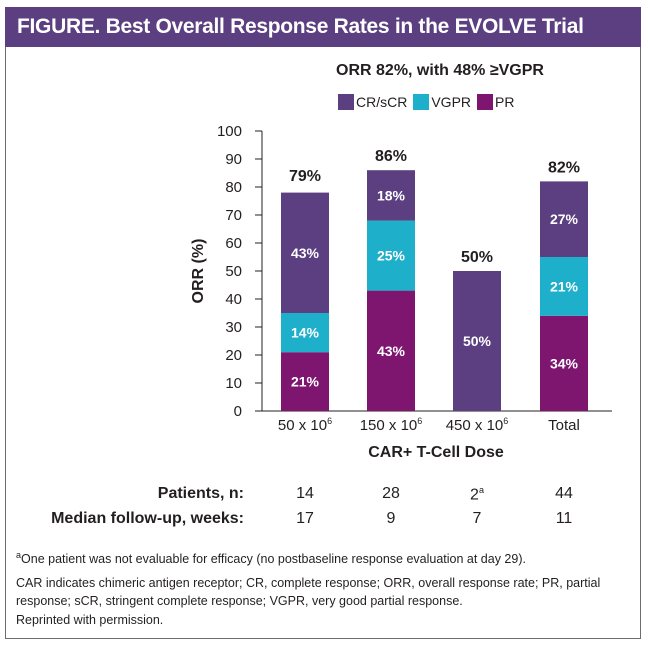 Image resolution: width=648 pixels, height=648 pixels. Describe the element at coordinates (233, 355) in the screenshot. I see `y-tick-label: 20` at that location.